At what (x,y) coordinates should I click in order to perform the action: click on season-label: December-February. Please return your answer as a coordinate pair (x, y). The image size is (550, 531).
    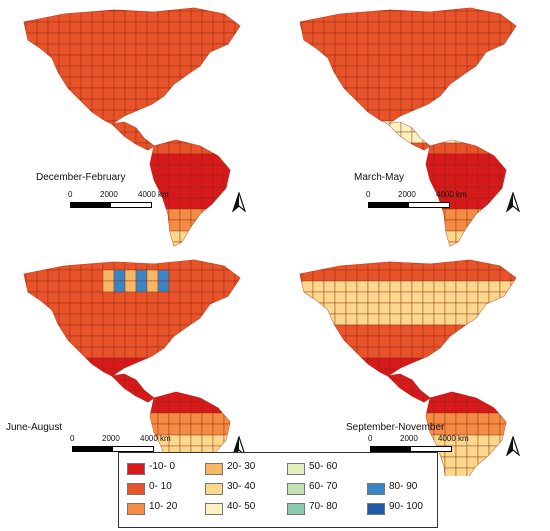
    Looking at the image, I should click on (81, 177).